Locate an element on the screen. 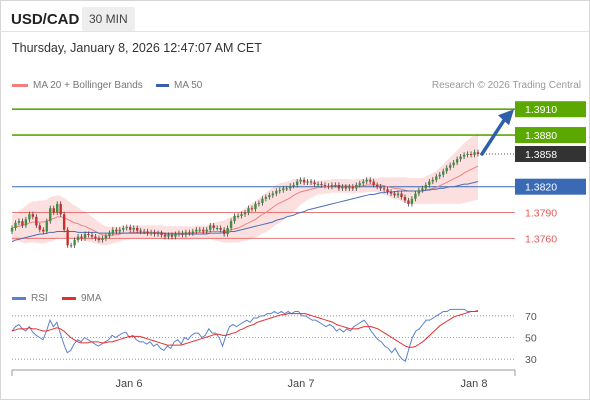 This screenshot has height=400, width=590. legend-9ma-label: 9MA is located at coordinates (91, 298).